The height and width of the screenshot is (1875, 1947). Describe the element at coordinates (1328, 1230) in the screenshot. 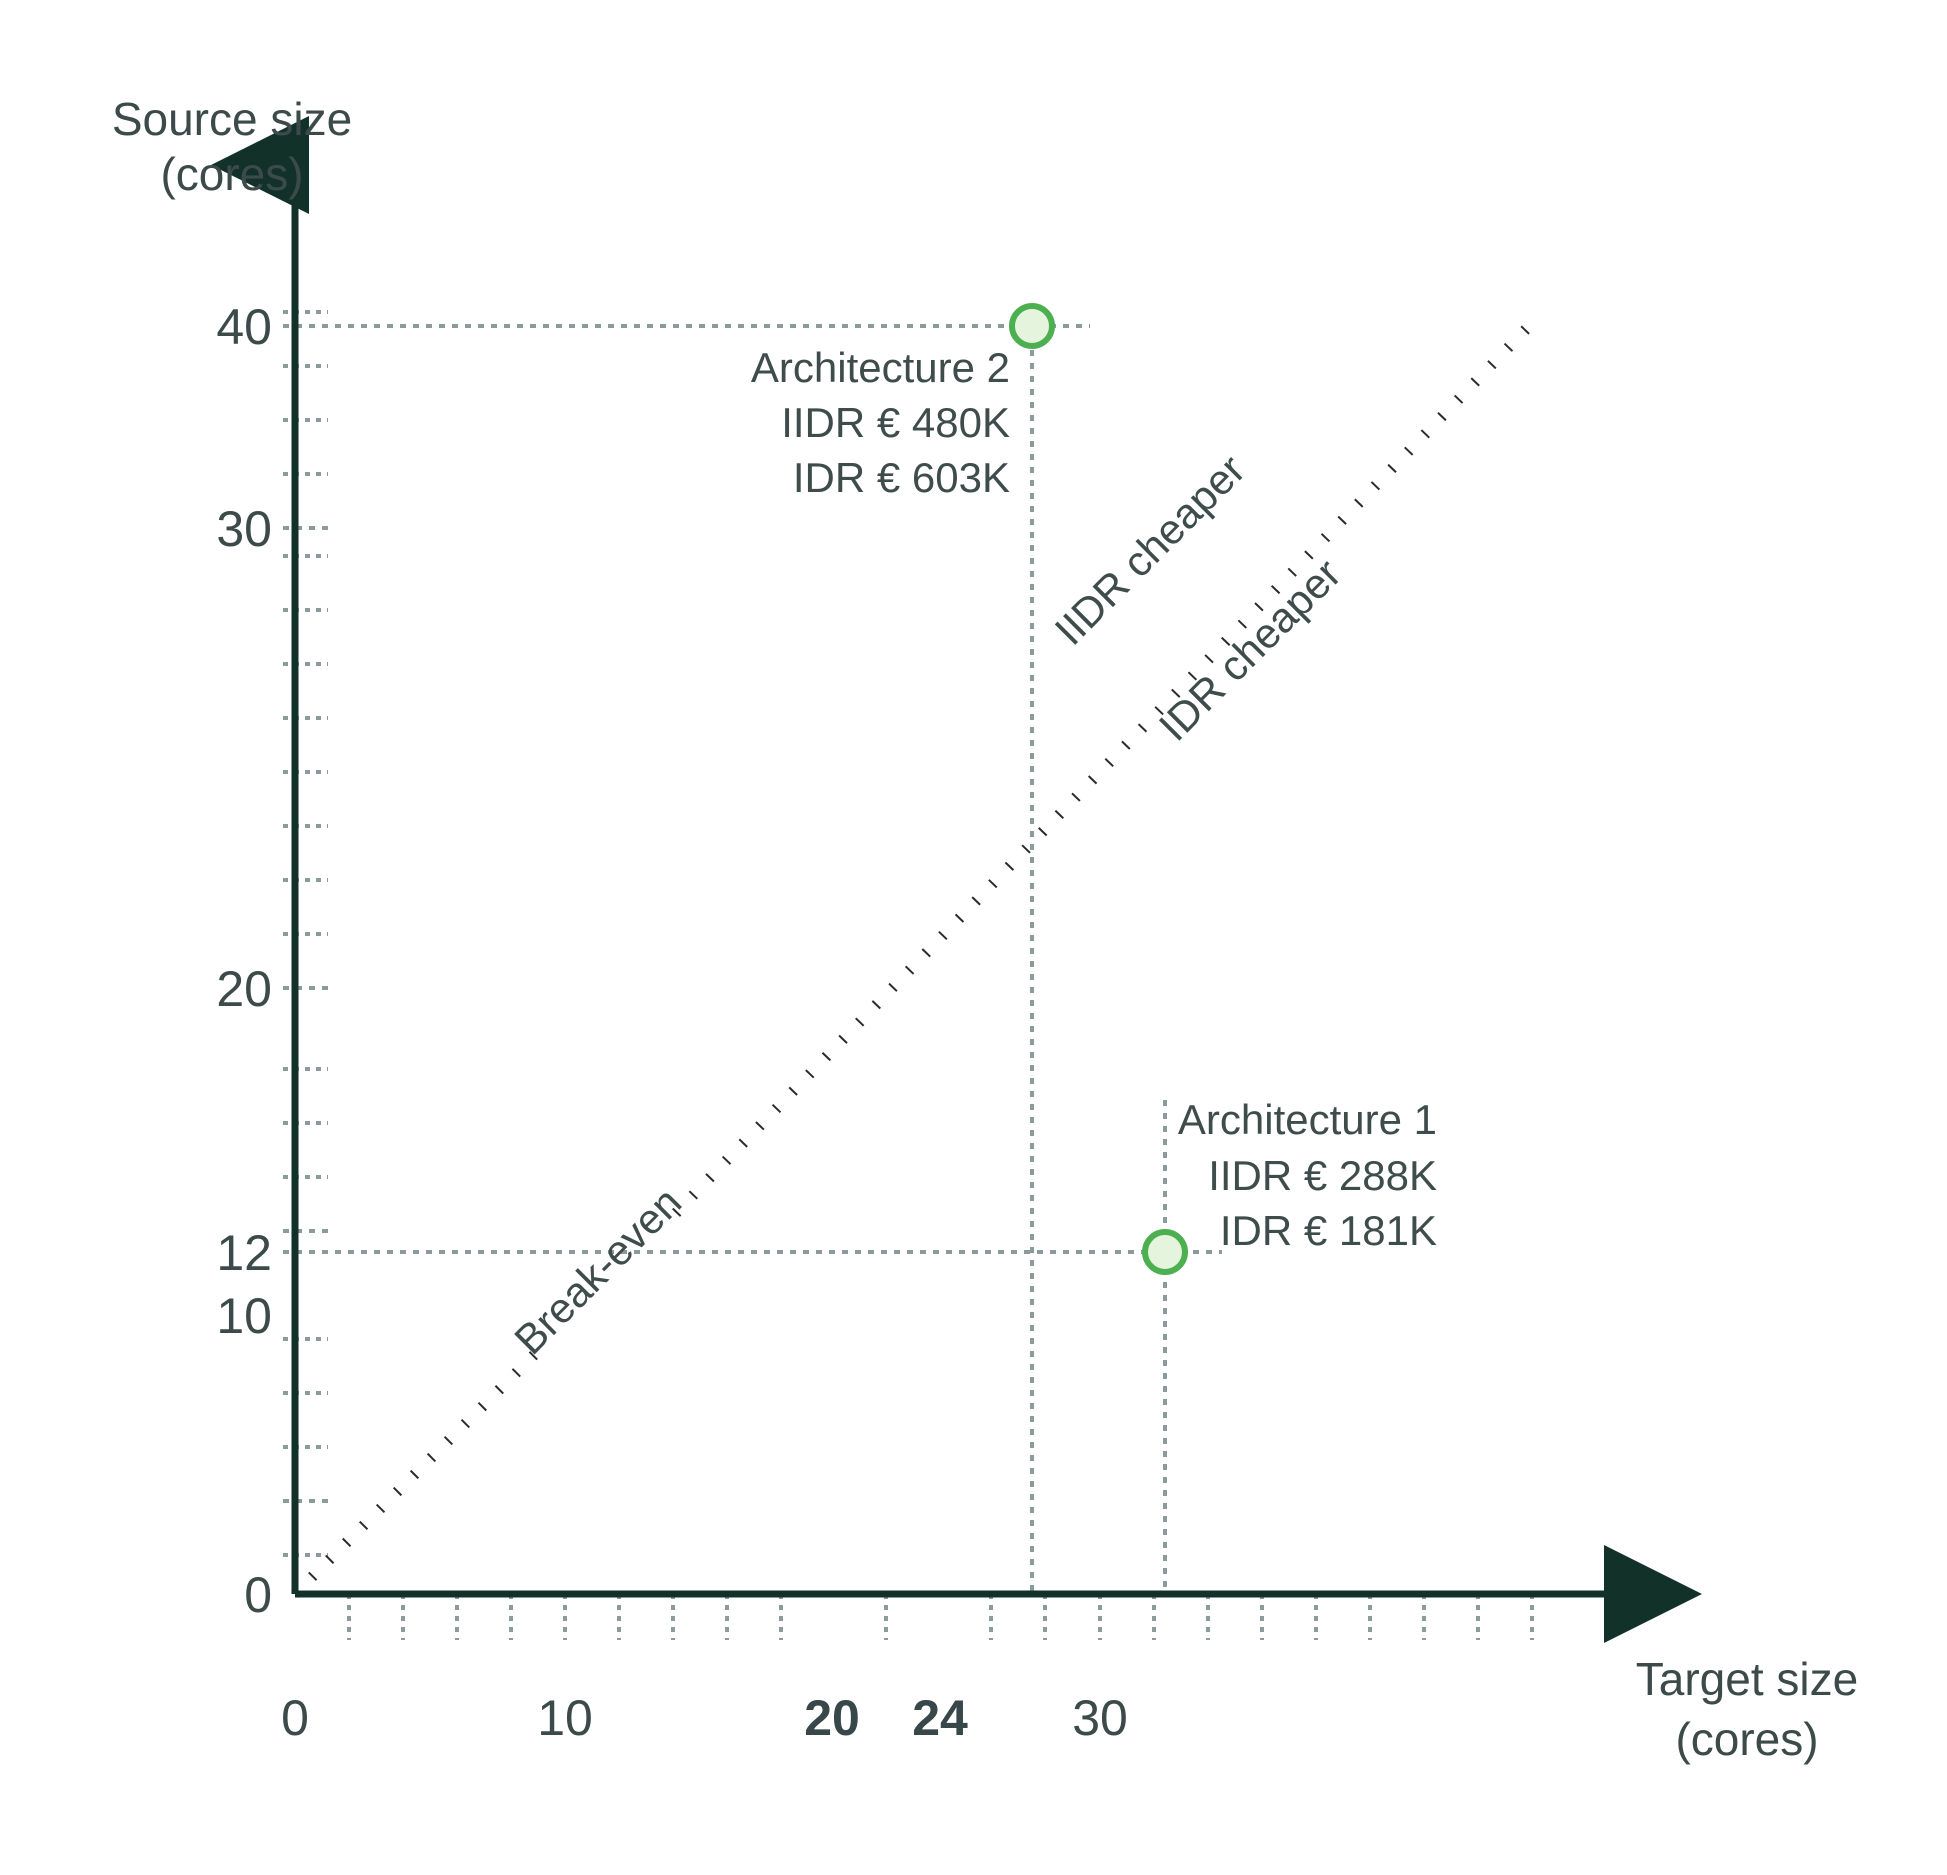

I see `annotation-architecture-1-idr: IDR € 181K` at that location.